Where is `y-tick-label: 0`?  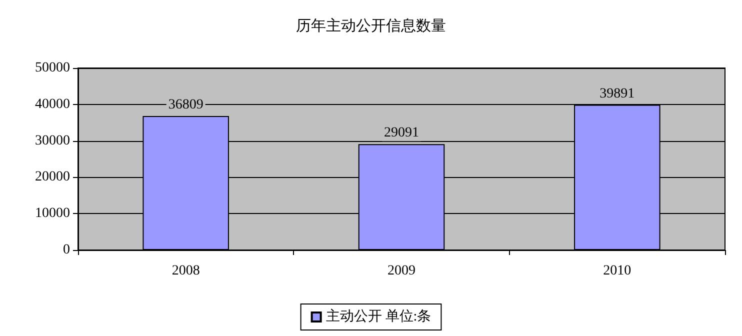 y-tick-label: 0 is located at coordinates (66, 250).